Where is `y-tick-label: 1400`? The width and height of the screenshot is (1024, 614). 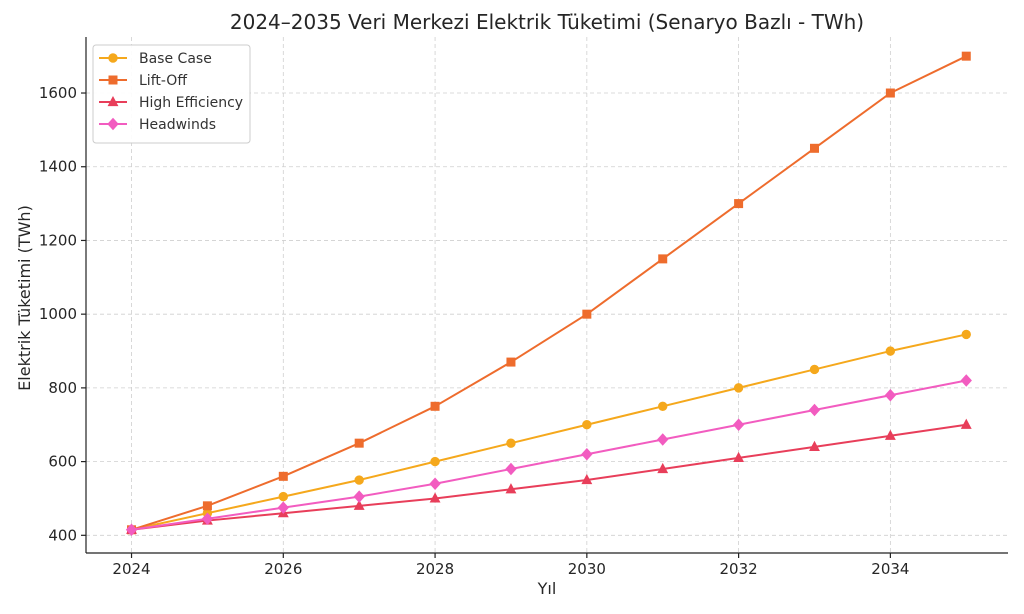
y-tick-label: 1400 is located at coordinates (58, 167).